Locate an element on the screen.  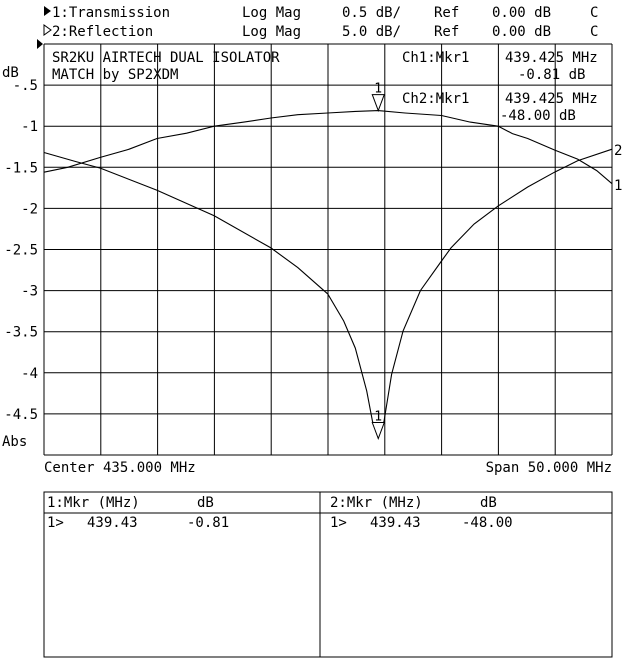
ch2-marker-value: -48.00 dB is located at coordinates (538, 116).